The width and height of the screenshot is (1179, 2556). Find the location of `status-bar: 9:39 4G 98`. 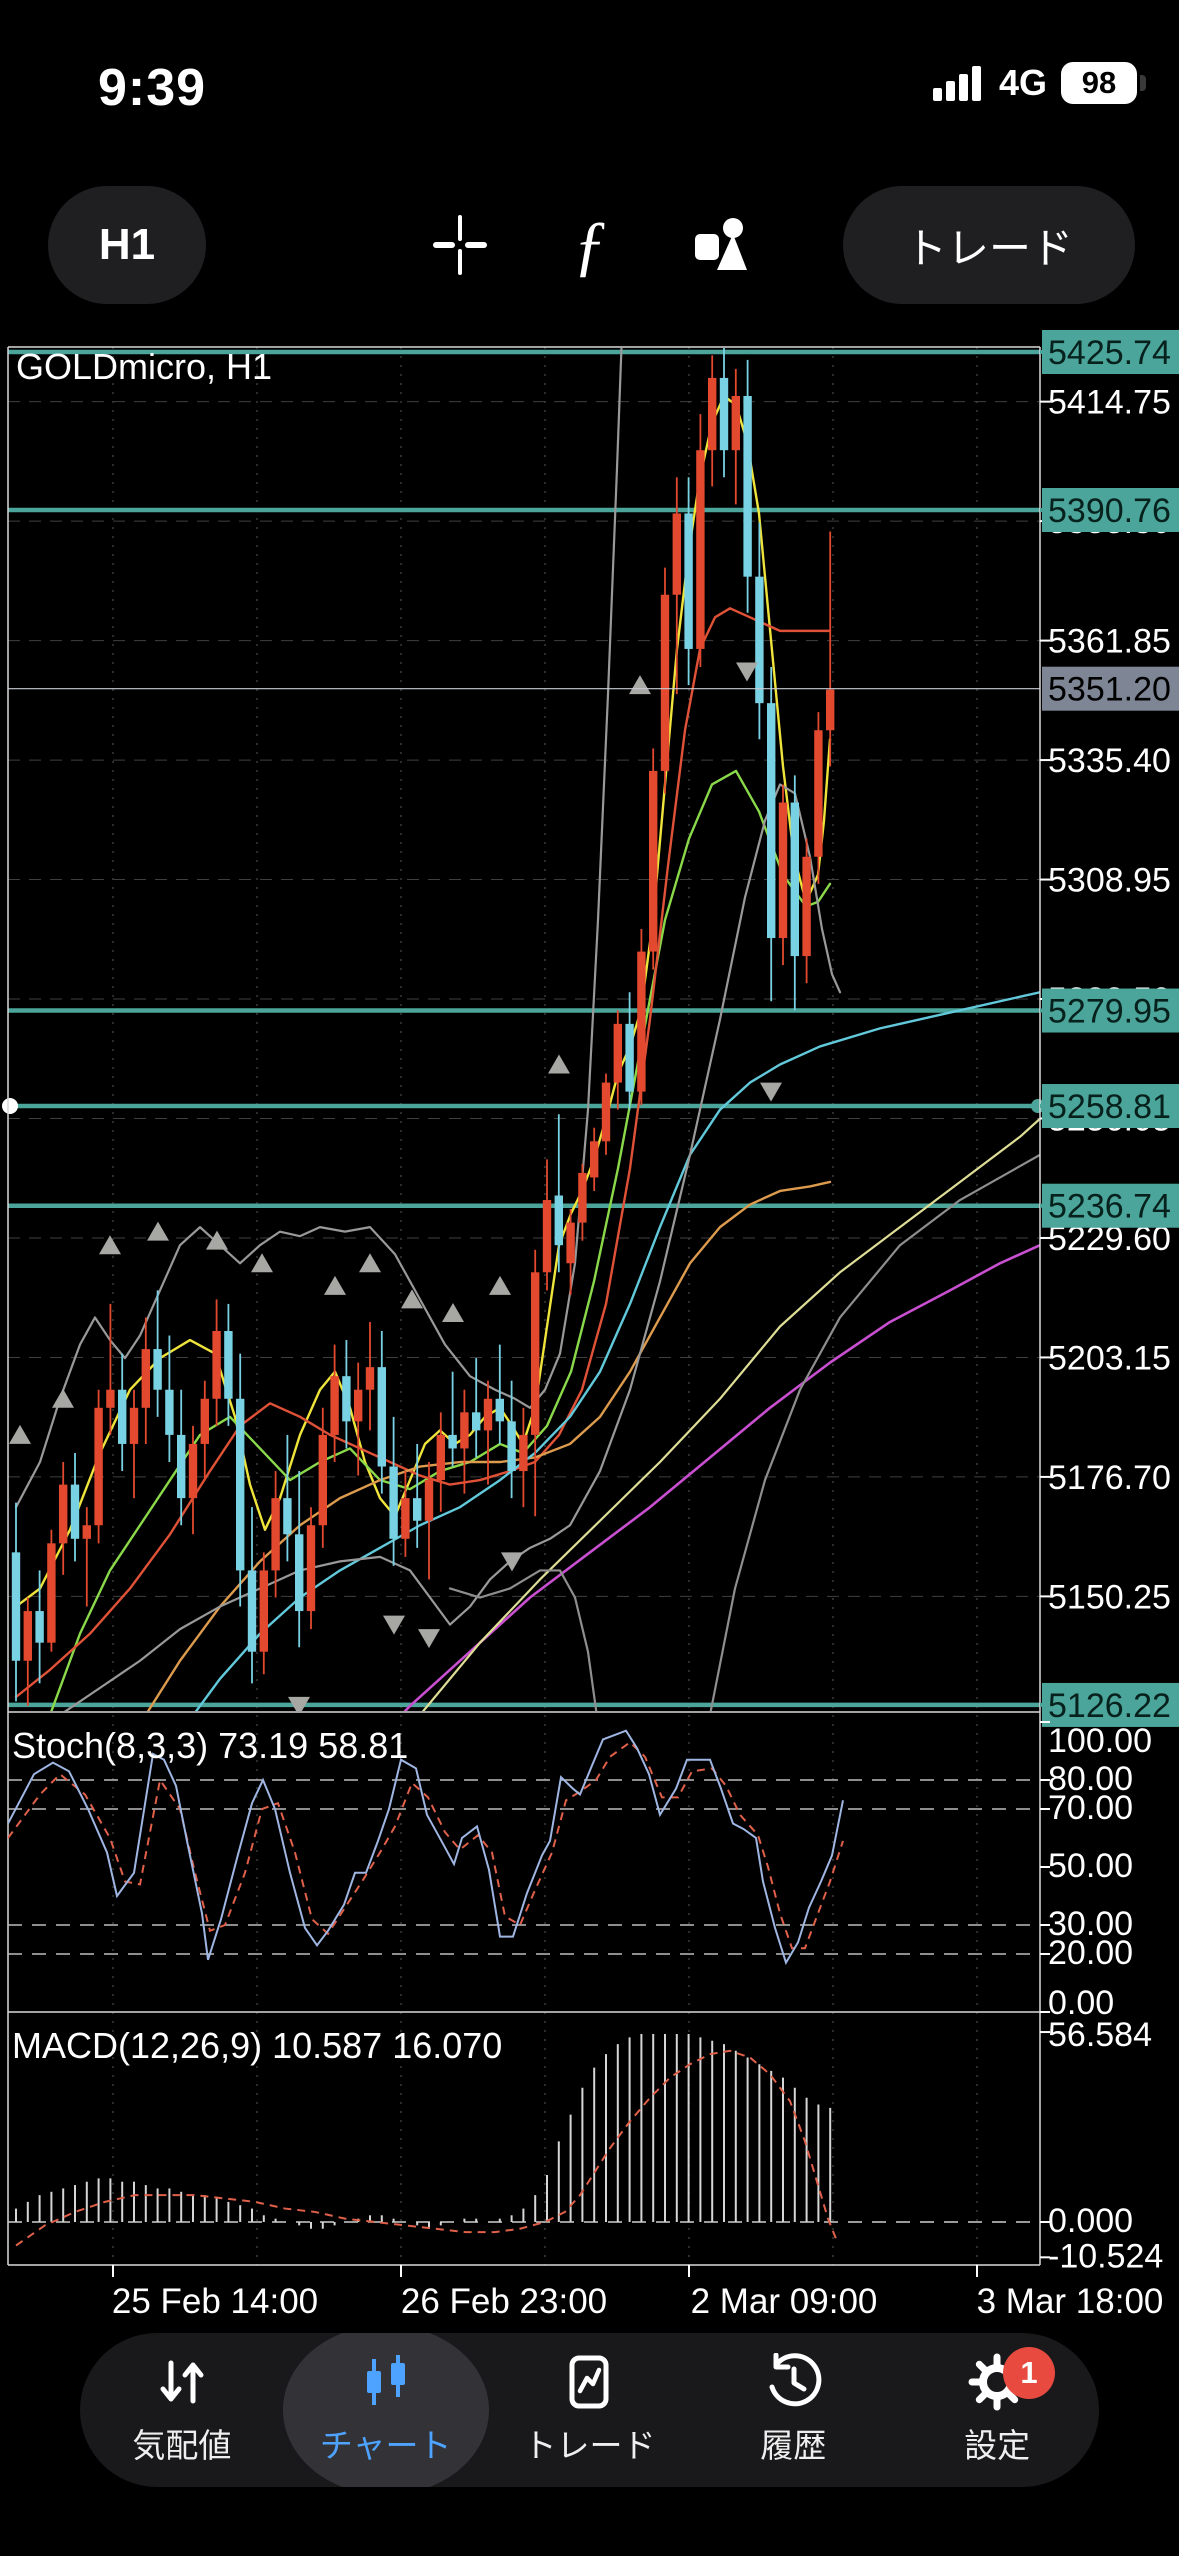

status-bar: 9:39 4G 98 is located at coordinates (589, 65).